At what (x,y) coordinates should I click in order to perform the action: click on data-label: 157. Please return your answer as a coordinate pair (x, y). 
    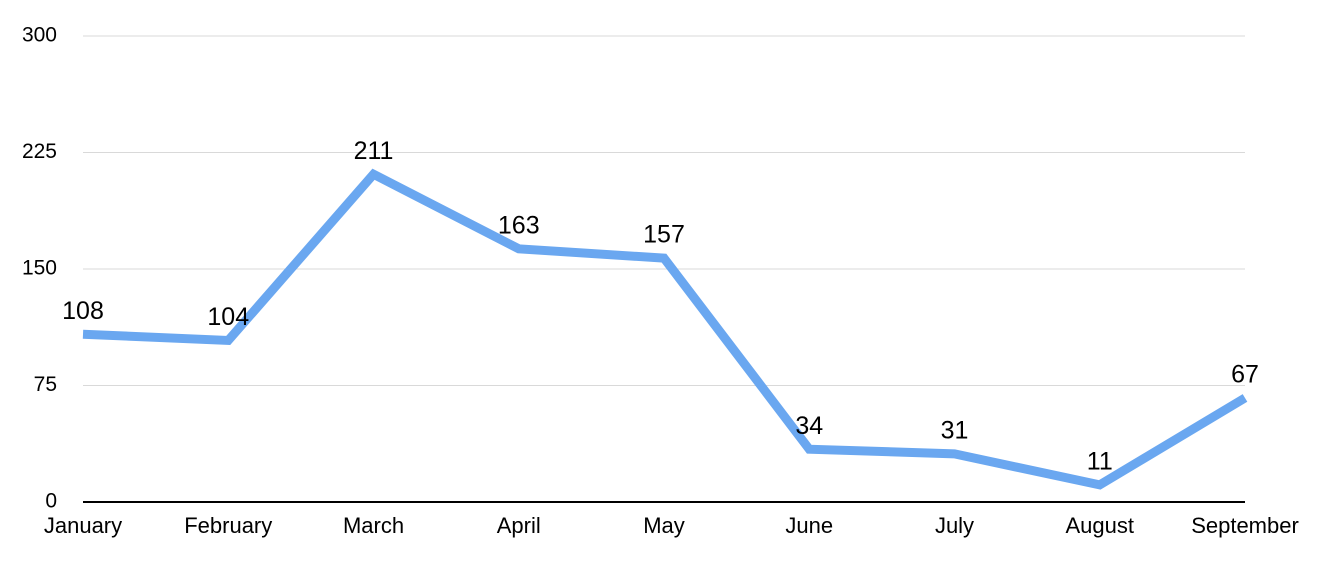
    Looking at the image, I should click on (664, 235).